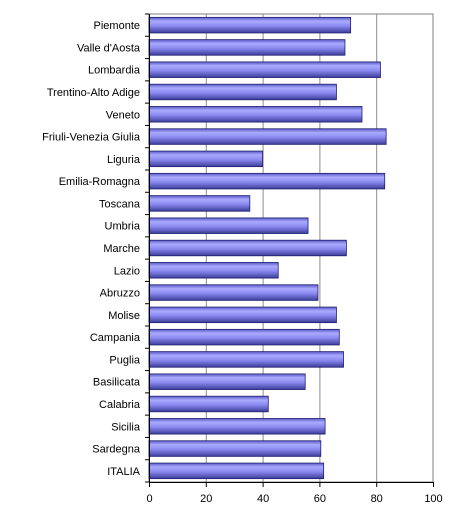 This screenshot has height=525, width=466. What do you see at coordinates (123, 472) in the screenshot?
I see `category-label: ITALIA` at bounding box center [123, 472].